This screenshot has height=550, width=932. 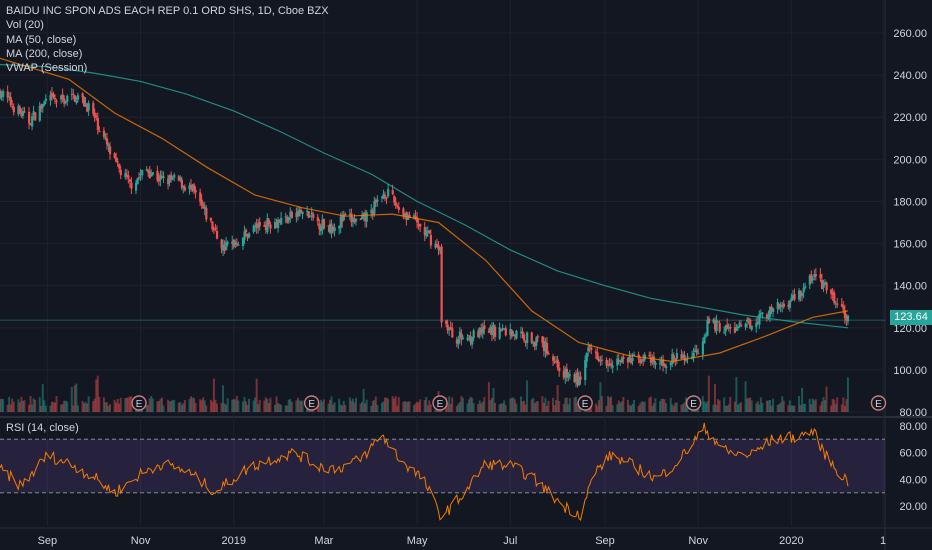 What do you see at coordinates (44, 53) in the screenshot?
I see `study-ma200: MA (200, close)` at bounding box center [44, 53].